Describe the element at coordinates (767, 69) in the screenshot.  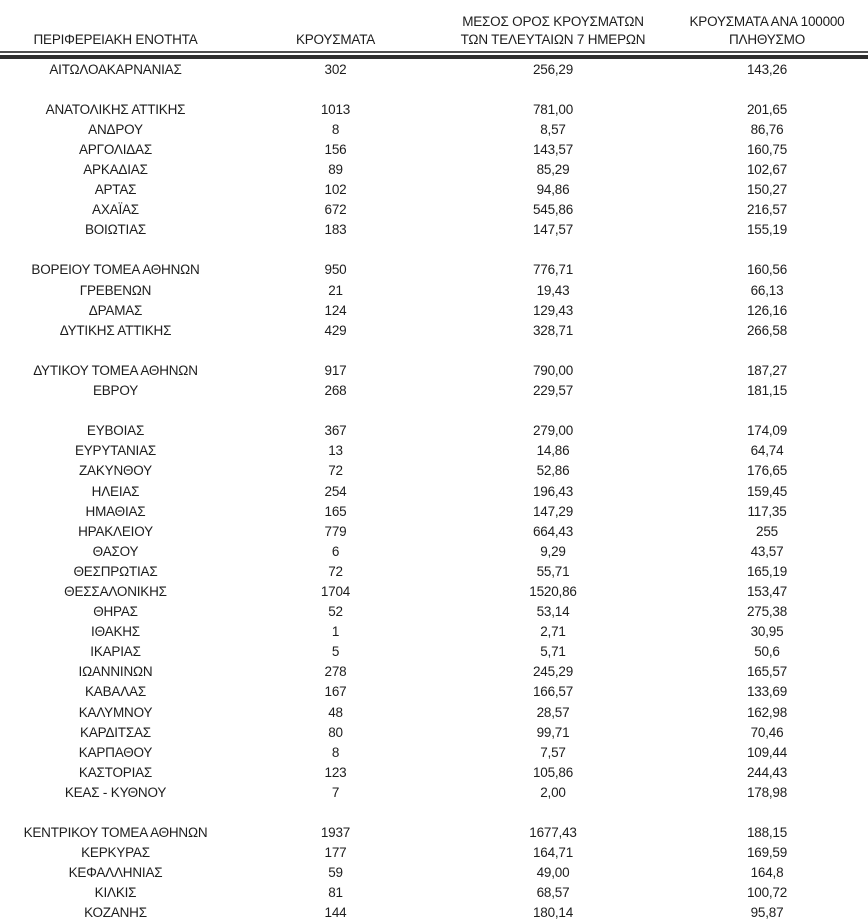
I see `cell-per-100k: 143,26` at that location.